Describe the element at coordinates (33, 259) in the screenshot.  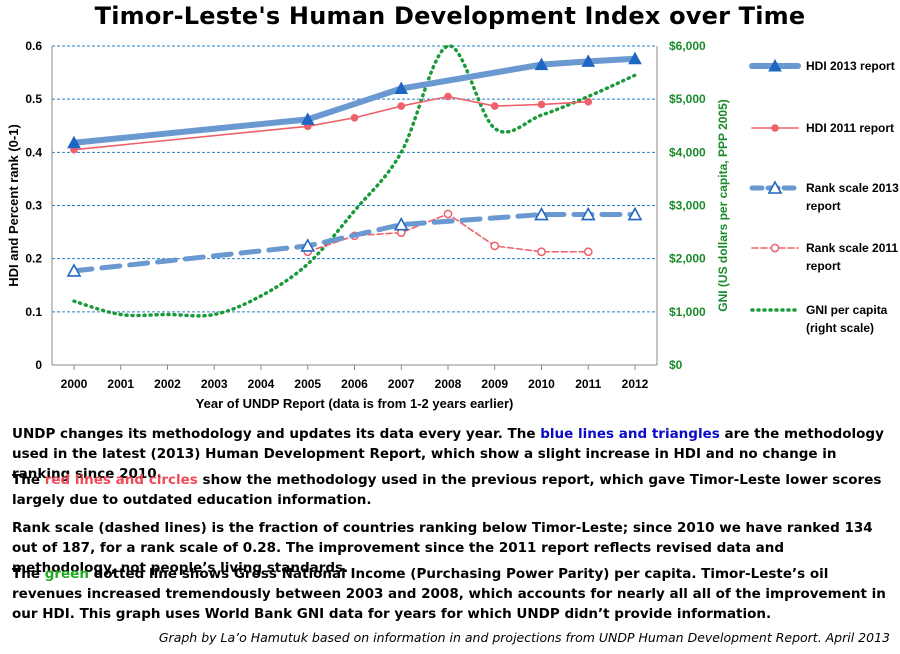
I see `y-tick-label: 0.2` at that location.